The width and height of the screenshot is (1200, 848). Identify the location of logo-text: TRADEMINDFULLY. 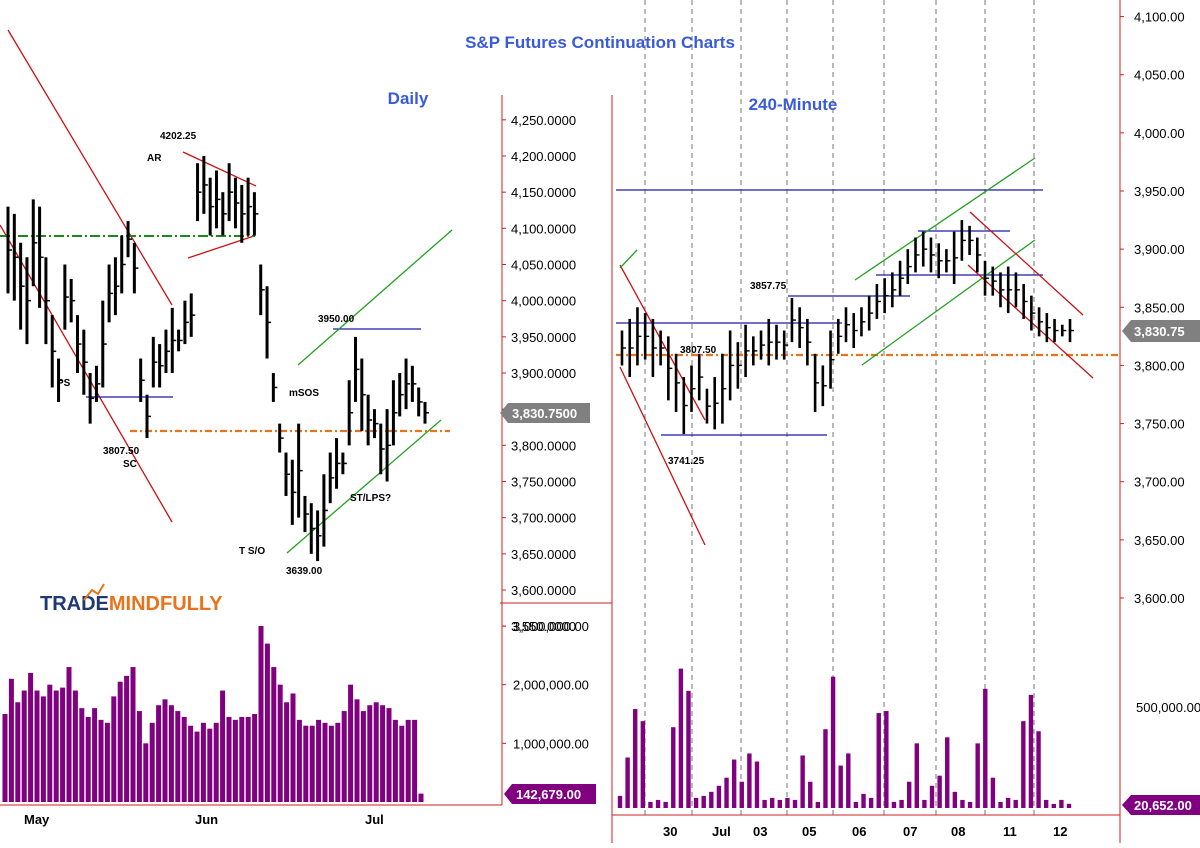
(131, 604).